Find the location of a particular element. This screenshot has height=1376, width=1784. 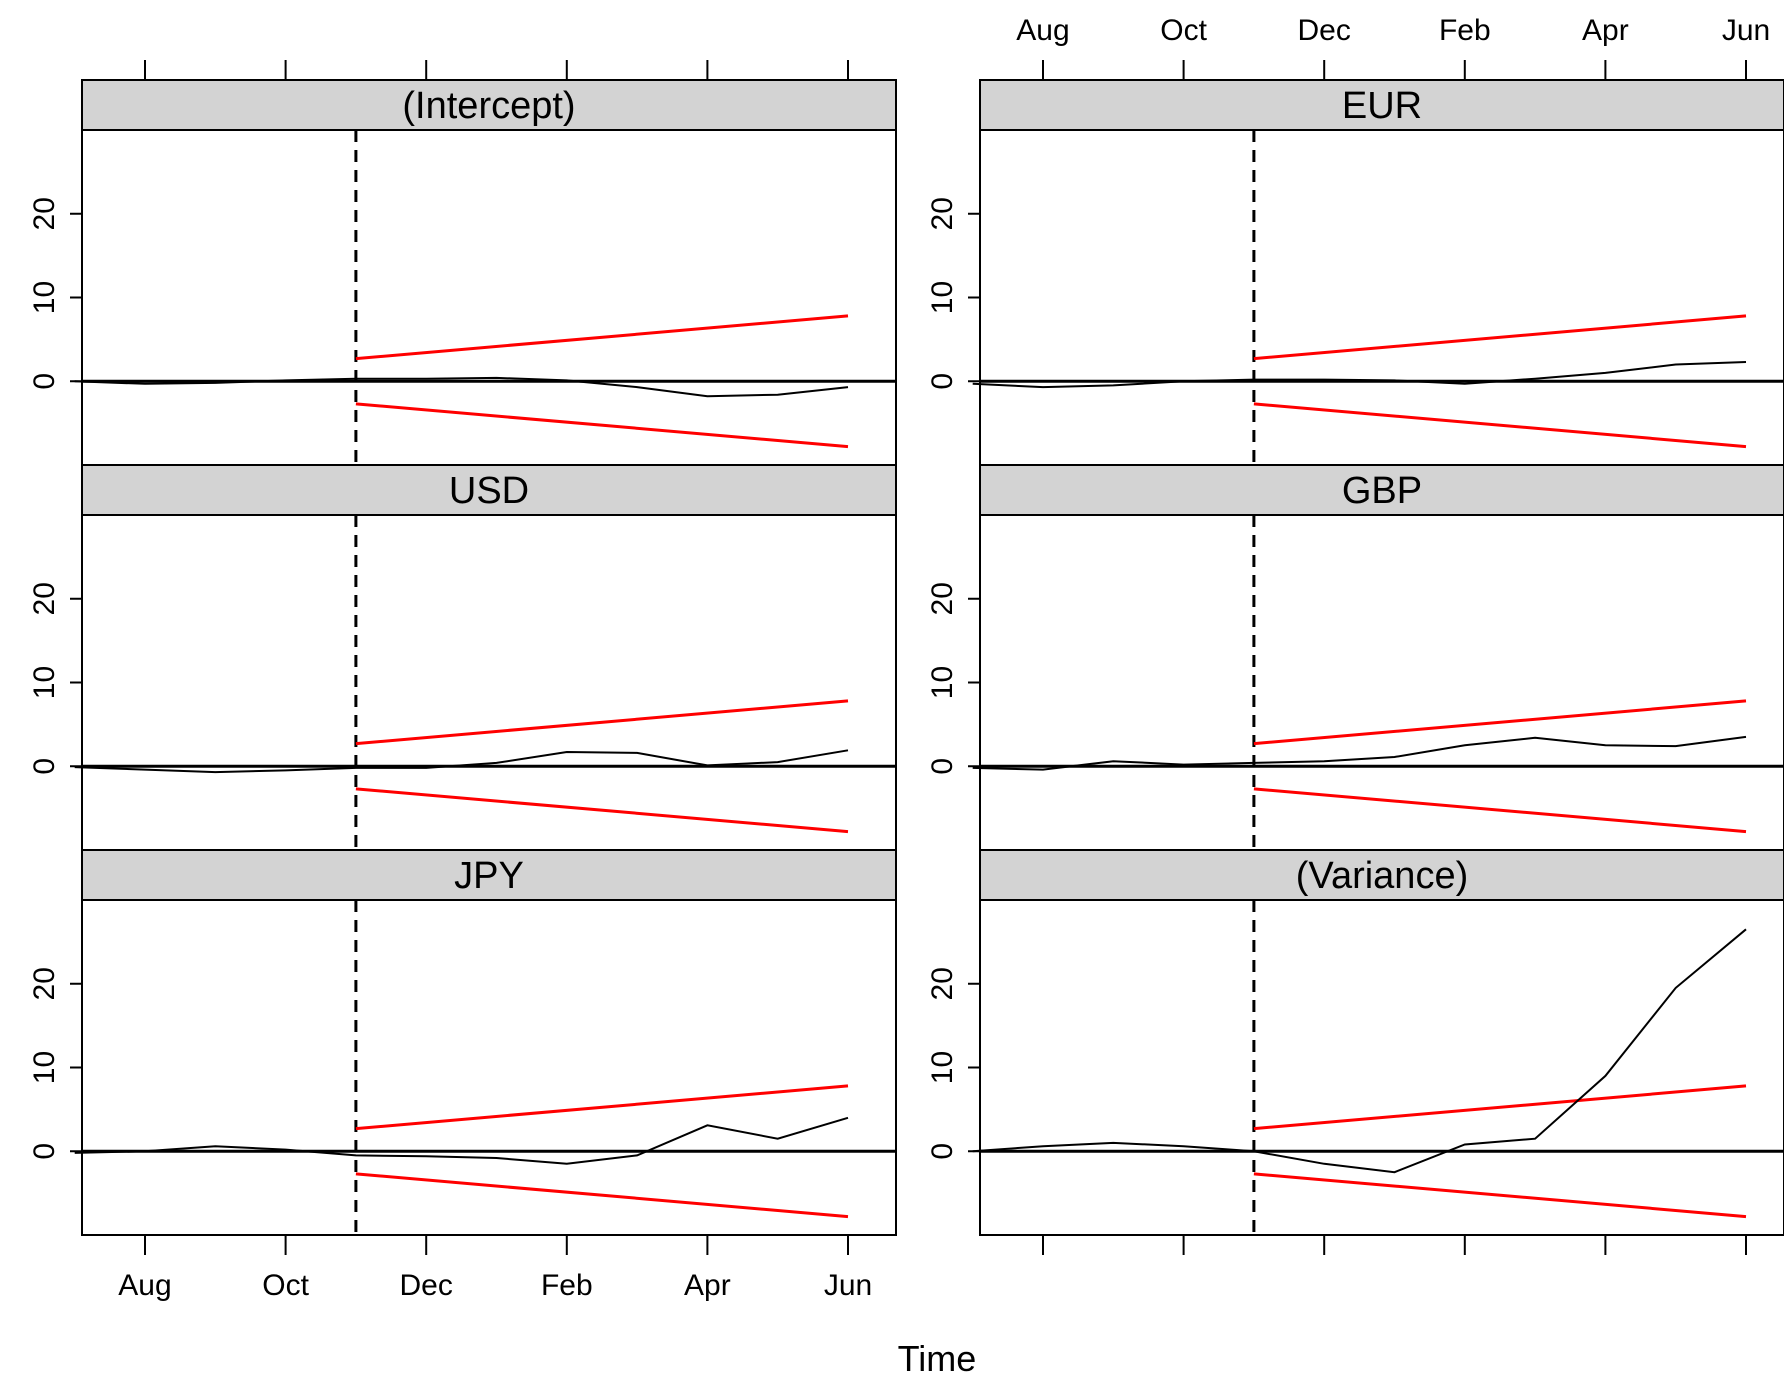

panel-title: (Intercept) is located at coordinates (488, 106).